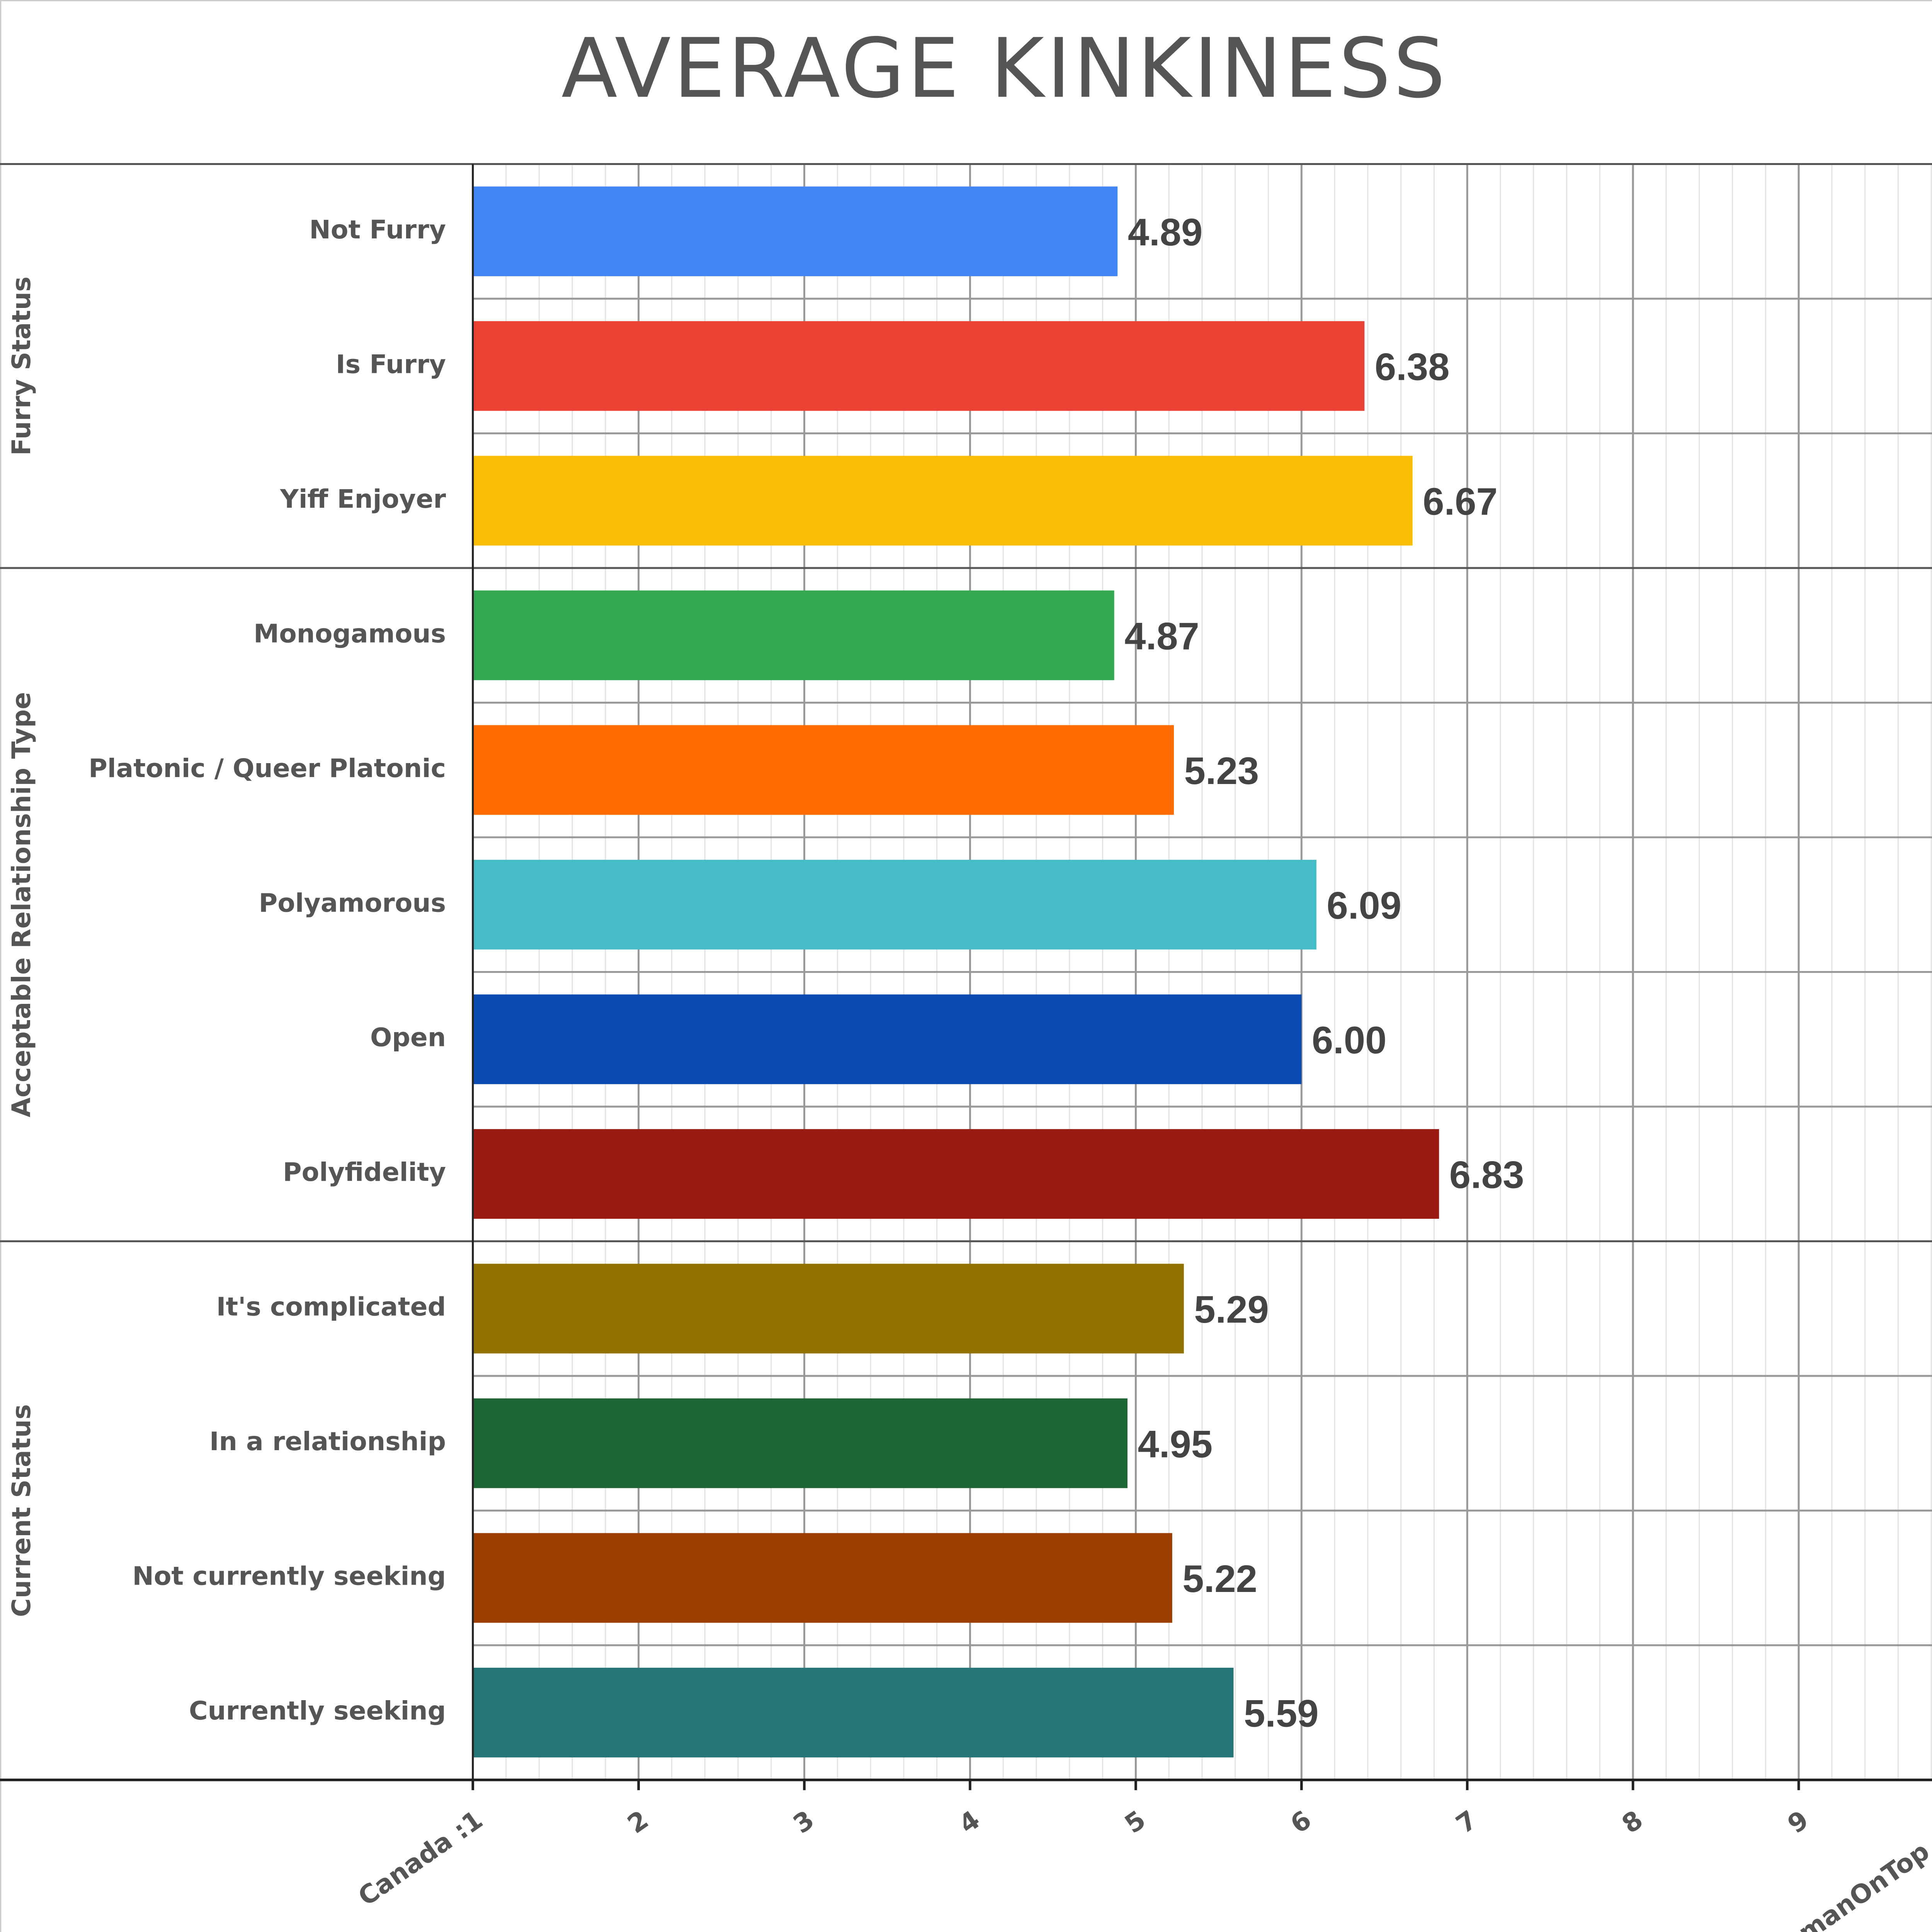 Image resolution: width=1932 pixels, height=1932 pixels. I want to click on value-label: 6.09, so click(1364, 906).